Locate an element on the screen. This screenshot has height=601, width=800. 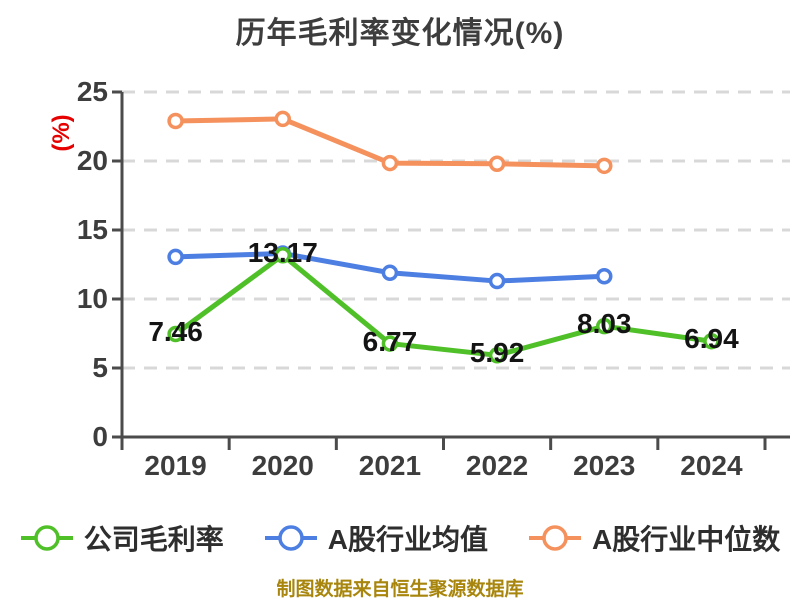
legend-item-2: A股行业均值 is located at coordinates (376, 538).